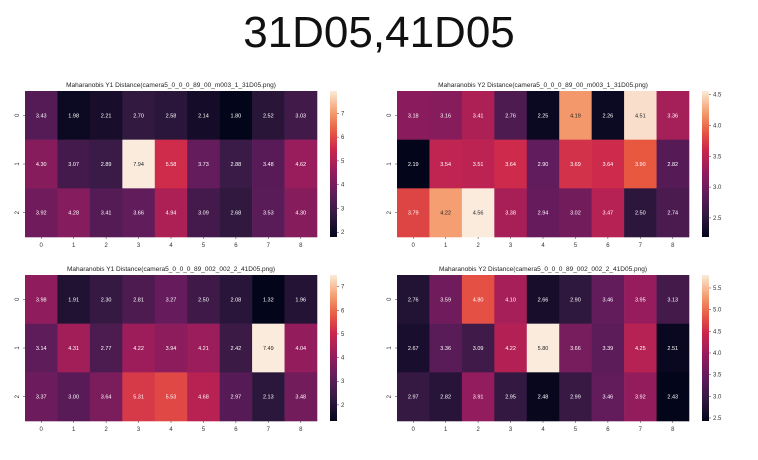 This screenshot has width=758, height=460. I want to click on cell-label: 3.54, so click(445, 165).